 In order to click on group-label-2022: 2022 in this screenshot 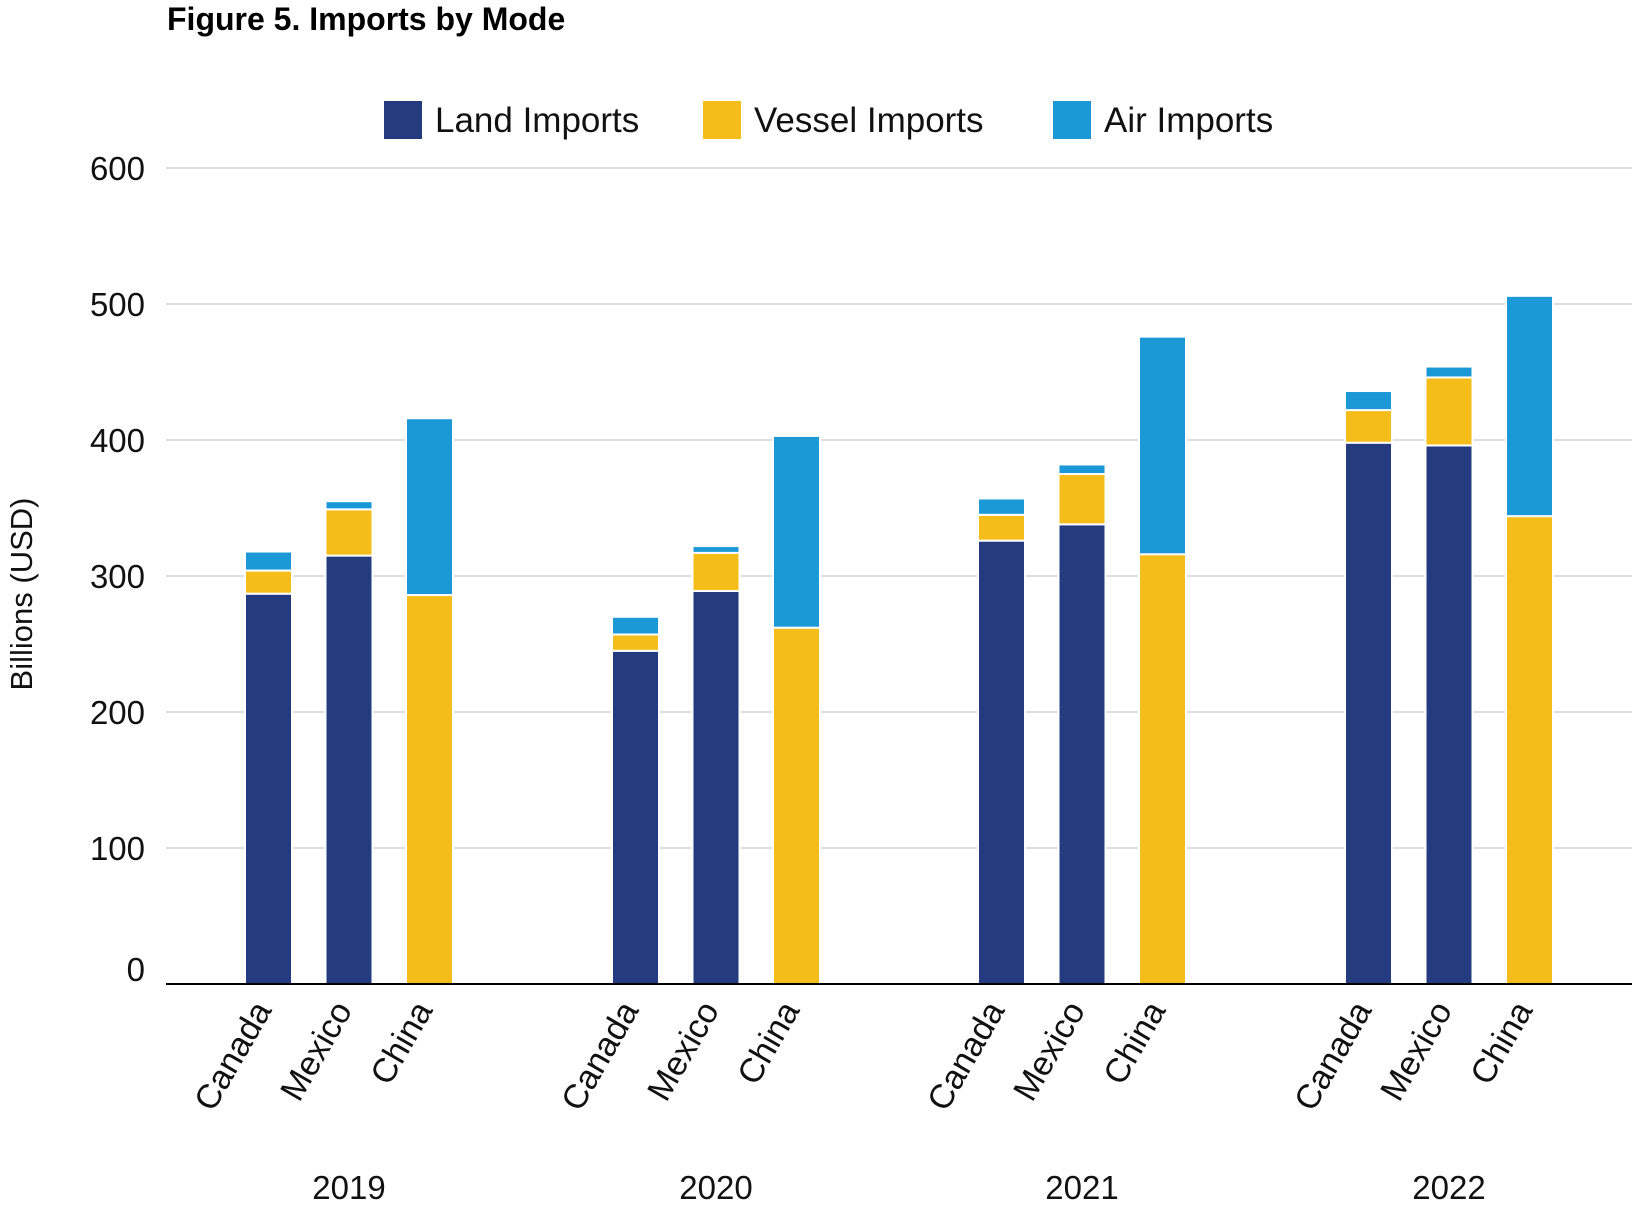, I will do `click(1448, 1187)`.